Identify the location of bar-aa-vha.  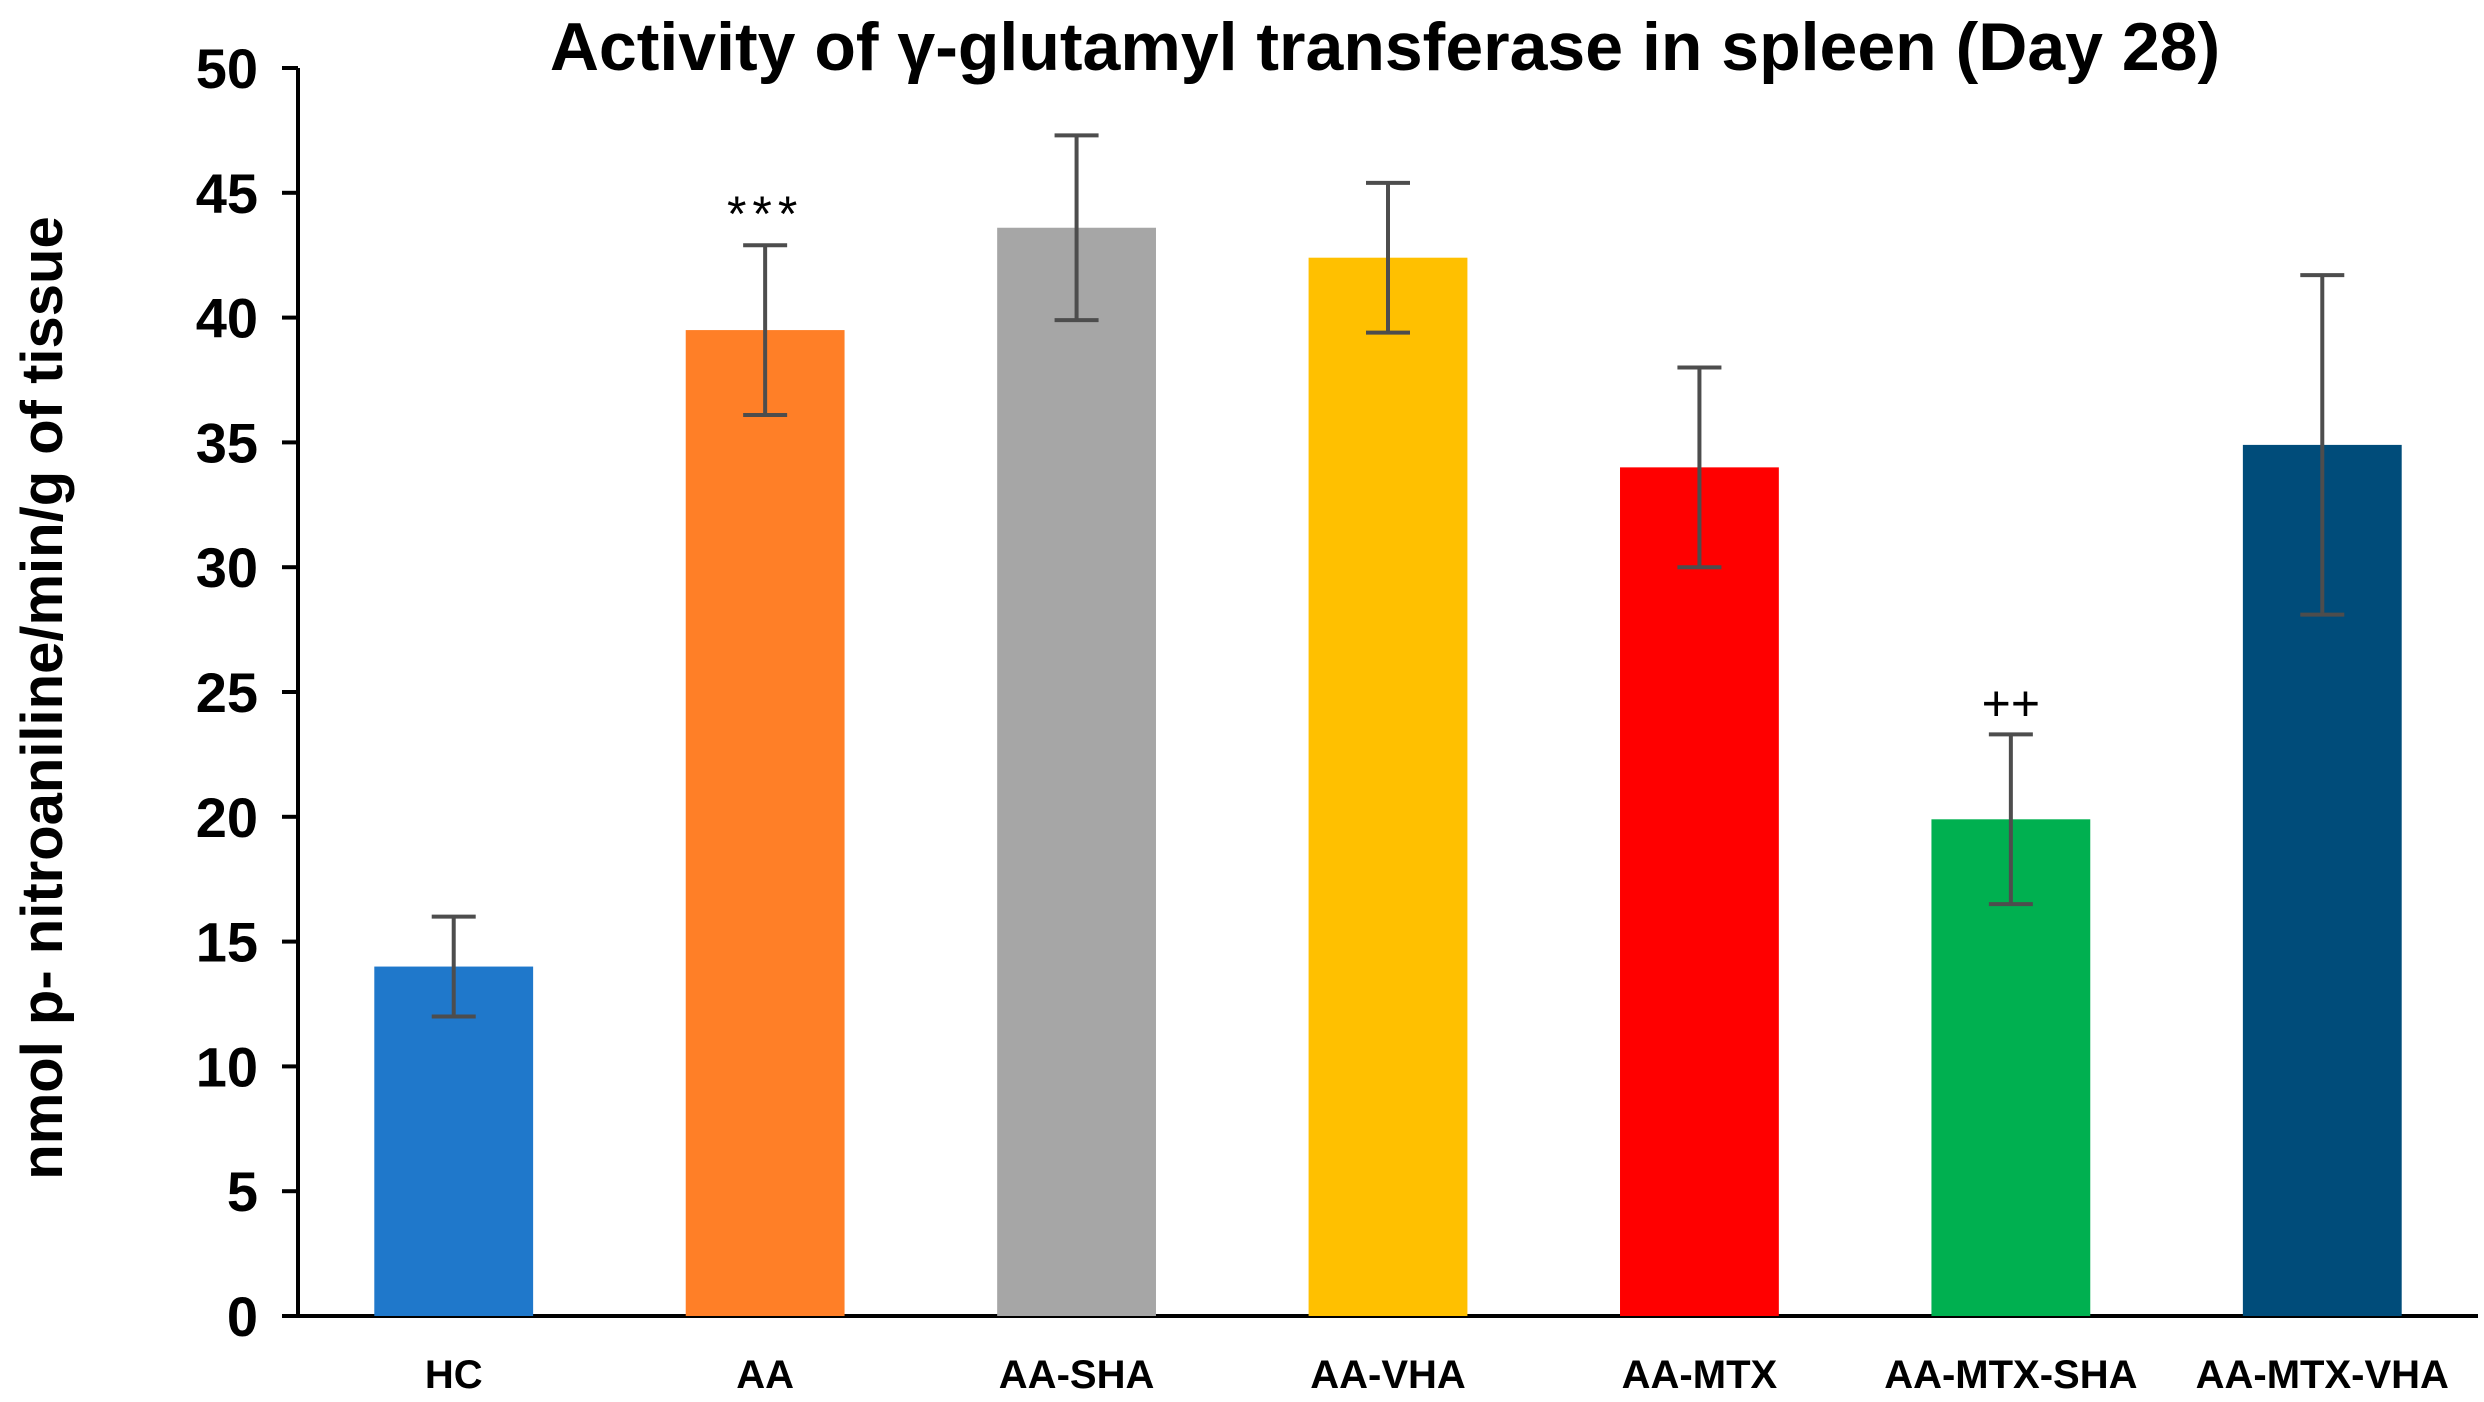
(1388, 786).